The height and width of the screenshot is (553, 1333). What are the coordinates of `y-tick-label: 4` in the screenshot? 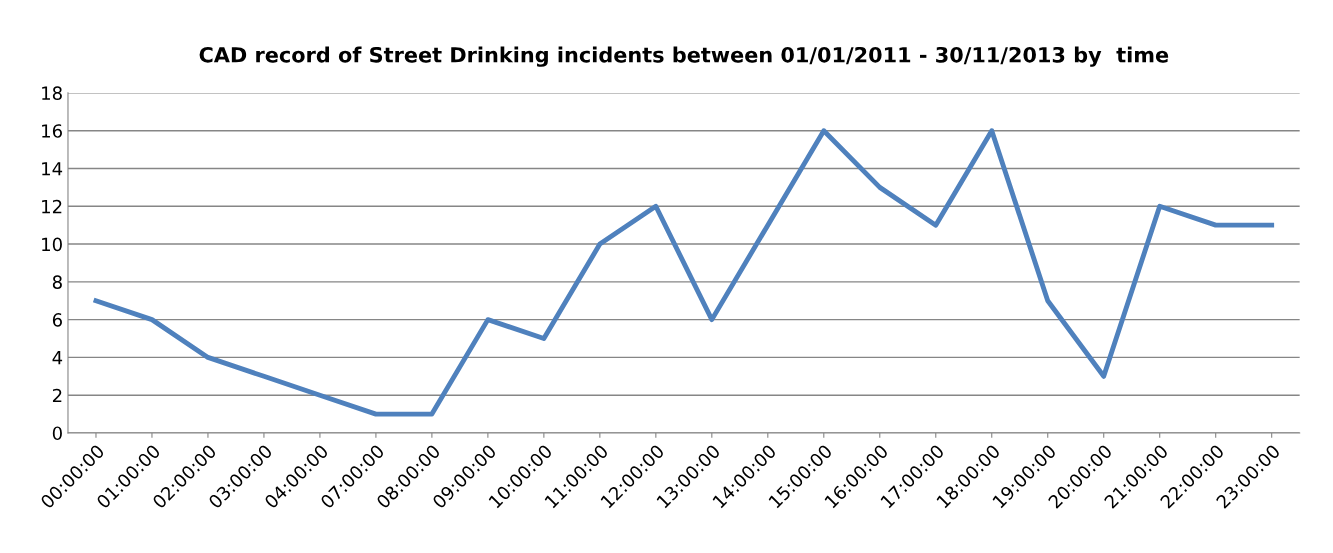 It's located at (57, 358).